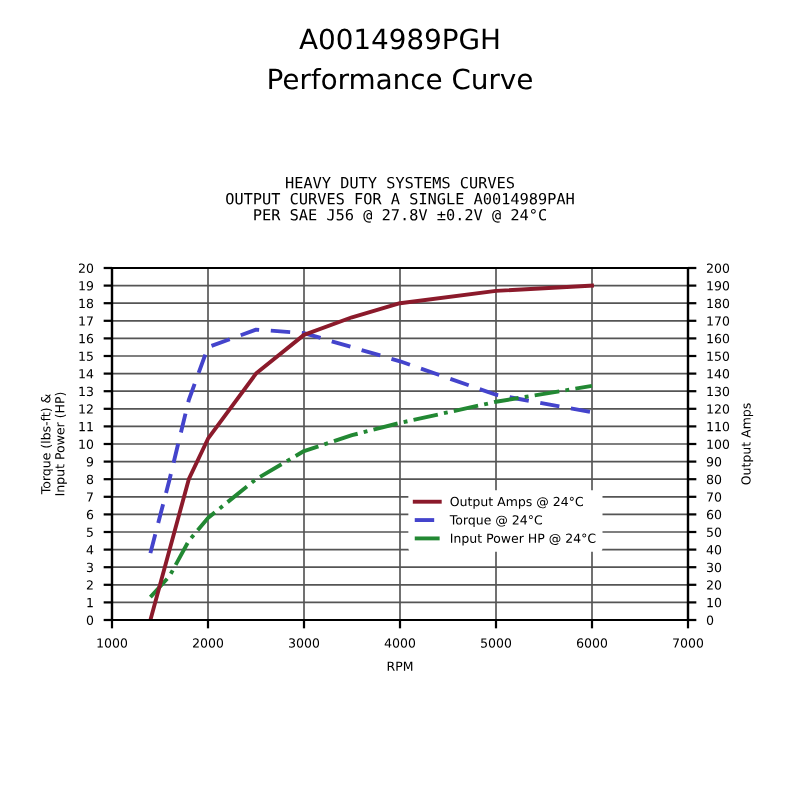 This screenshot has height=800, width=800. Describe the element at coordinates (400, 79) in the screenshot. I see `chart-subtitle: Performance Curve` at that location.